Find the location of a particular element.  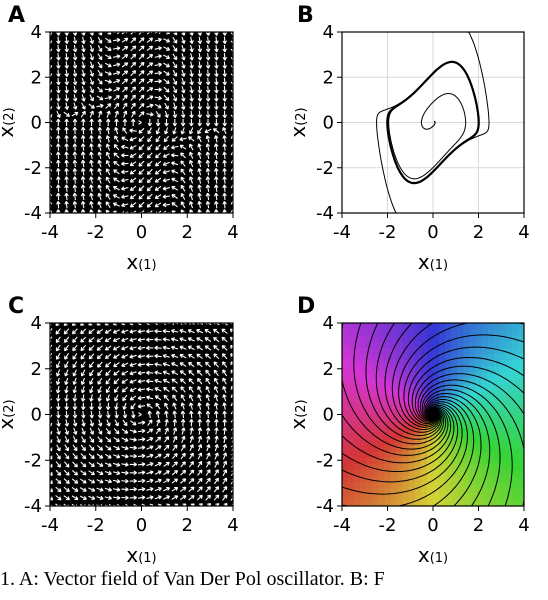

x-tick-label: -4 is located at coordinates (50, 525).